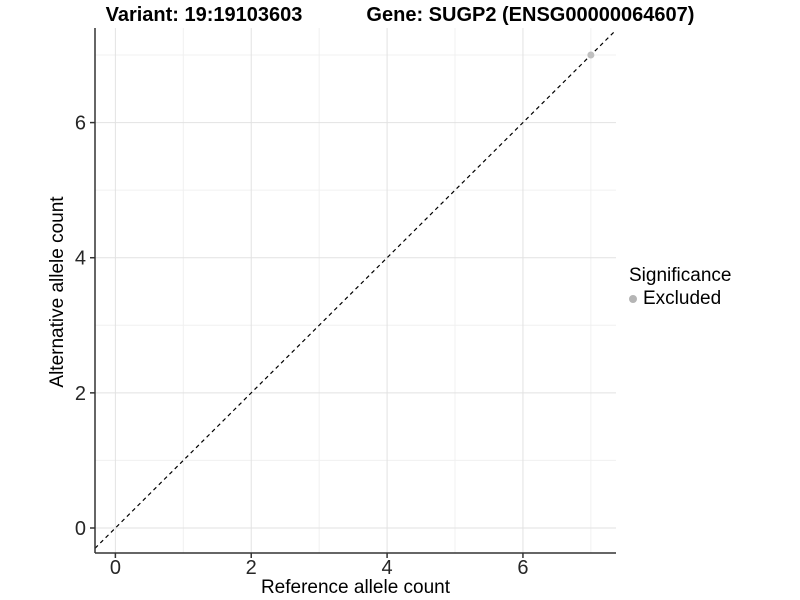  Describe the element at coordinates (80, 259) in the screenshot. I see `y-tick-label: 4` at that location.